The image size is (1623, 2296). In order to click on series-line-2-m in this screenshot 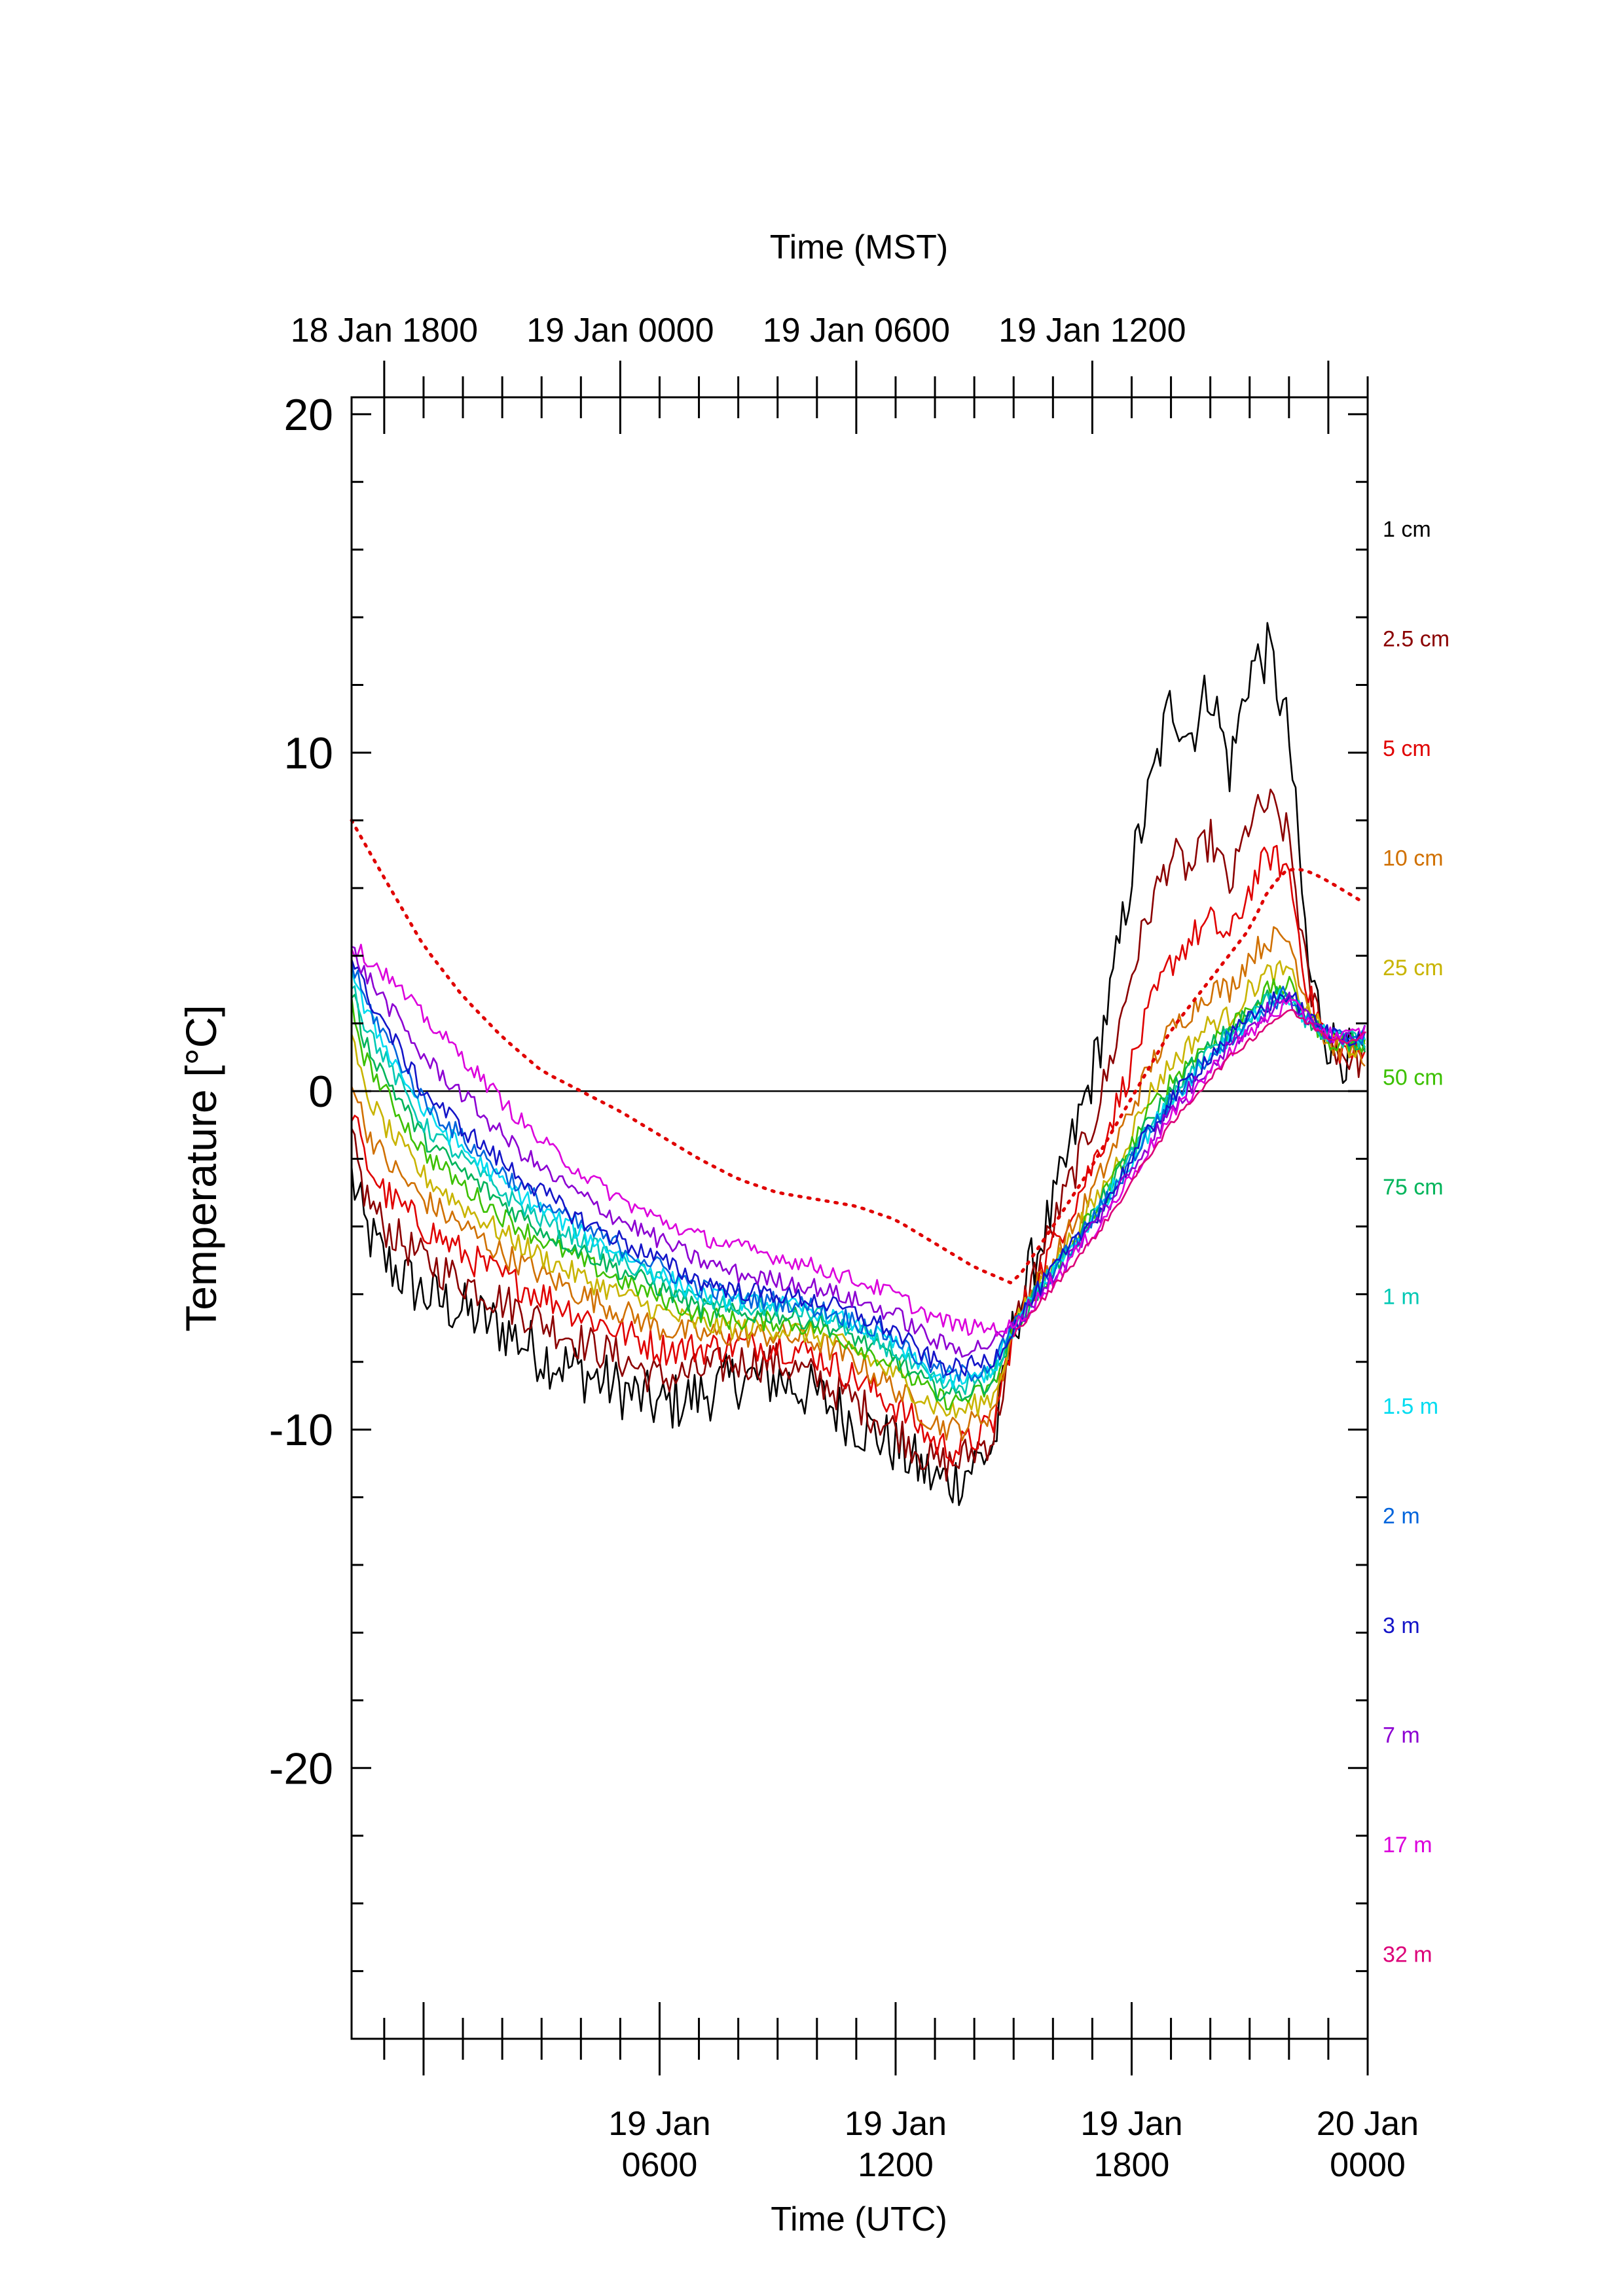, I will do `click(858, 1172)`.